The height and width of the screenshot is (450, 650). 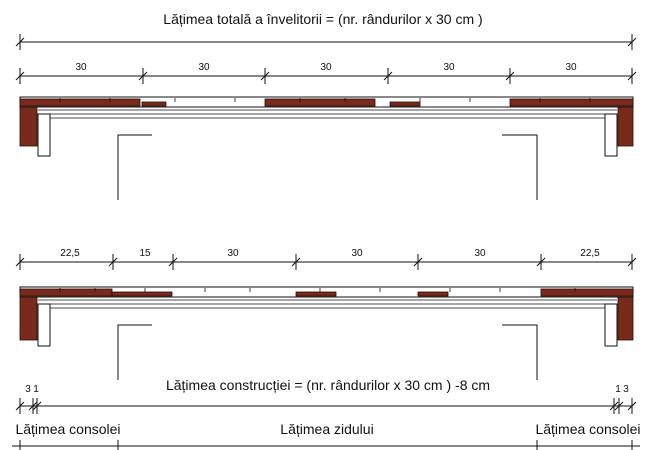 What do you see at coordinates (590, 253) in the screenshot?
I see `bottom-dim-6: 22,5` at bounding box center [590, 253].